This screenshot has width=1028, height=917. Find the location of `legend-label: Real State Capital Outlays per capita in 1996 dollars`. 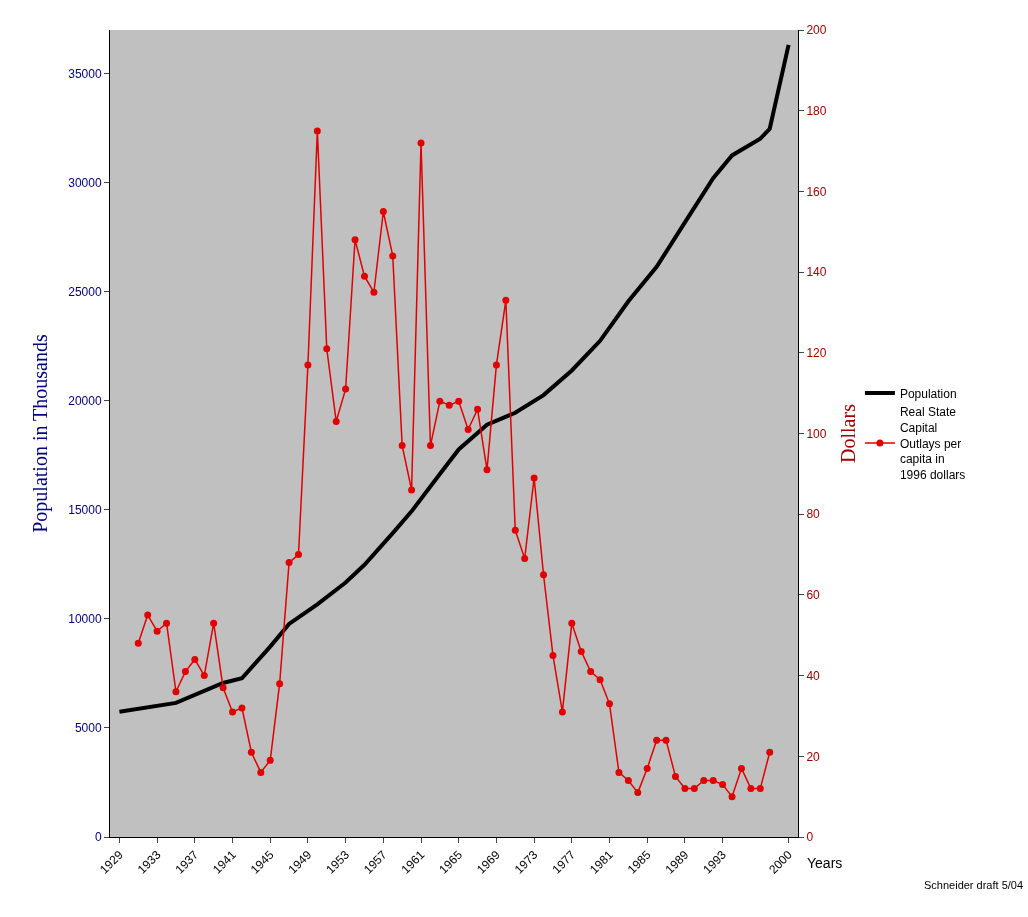

legend-label: Real State Capital Outlays per capita in 1996 dollars is located at coordinates (932, 443).